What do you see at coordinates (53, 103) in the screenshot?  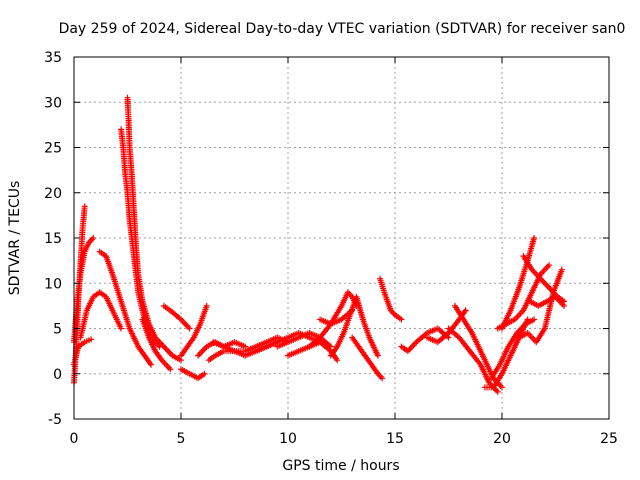 I see `y-tick-label: 30` at bounding box center [53, 103].